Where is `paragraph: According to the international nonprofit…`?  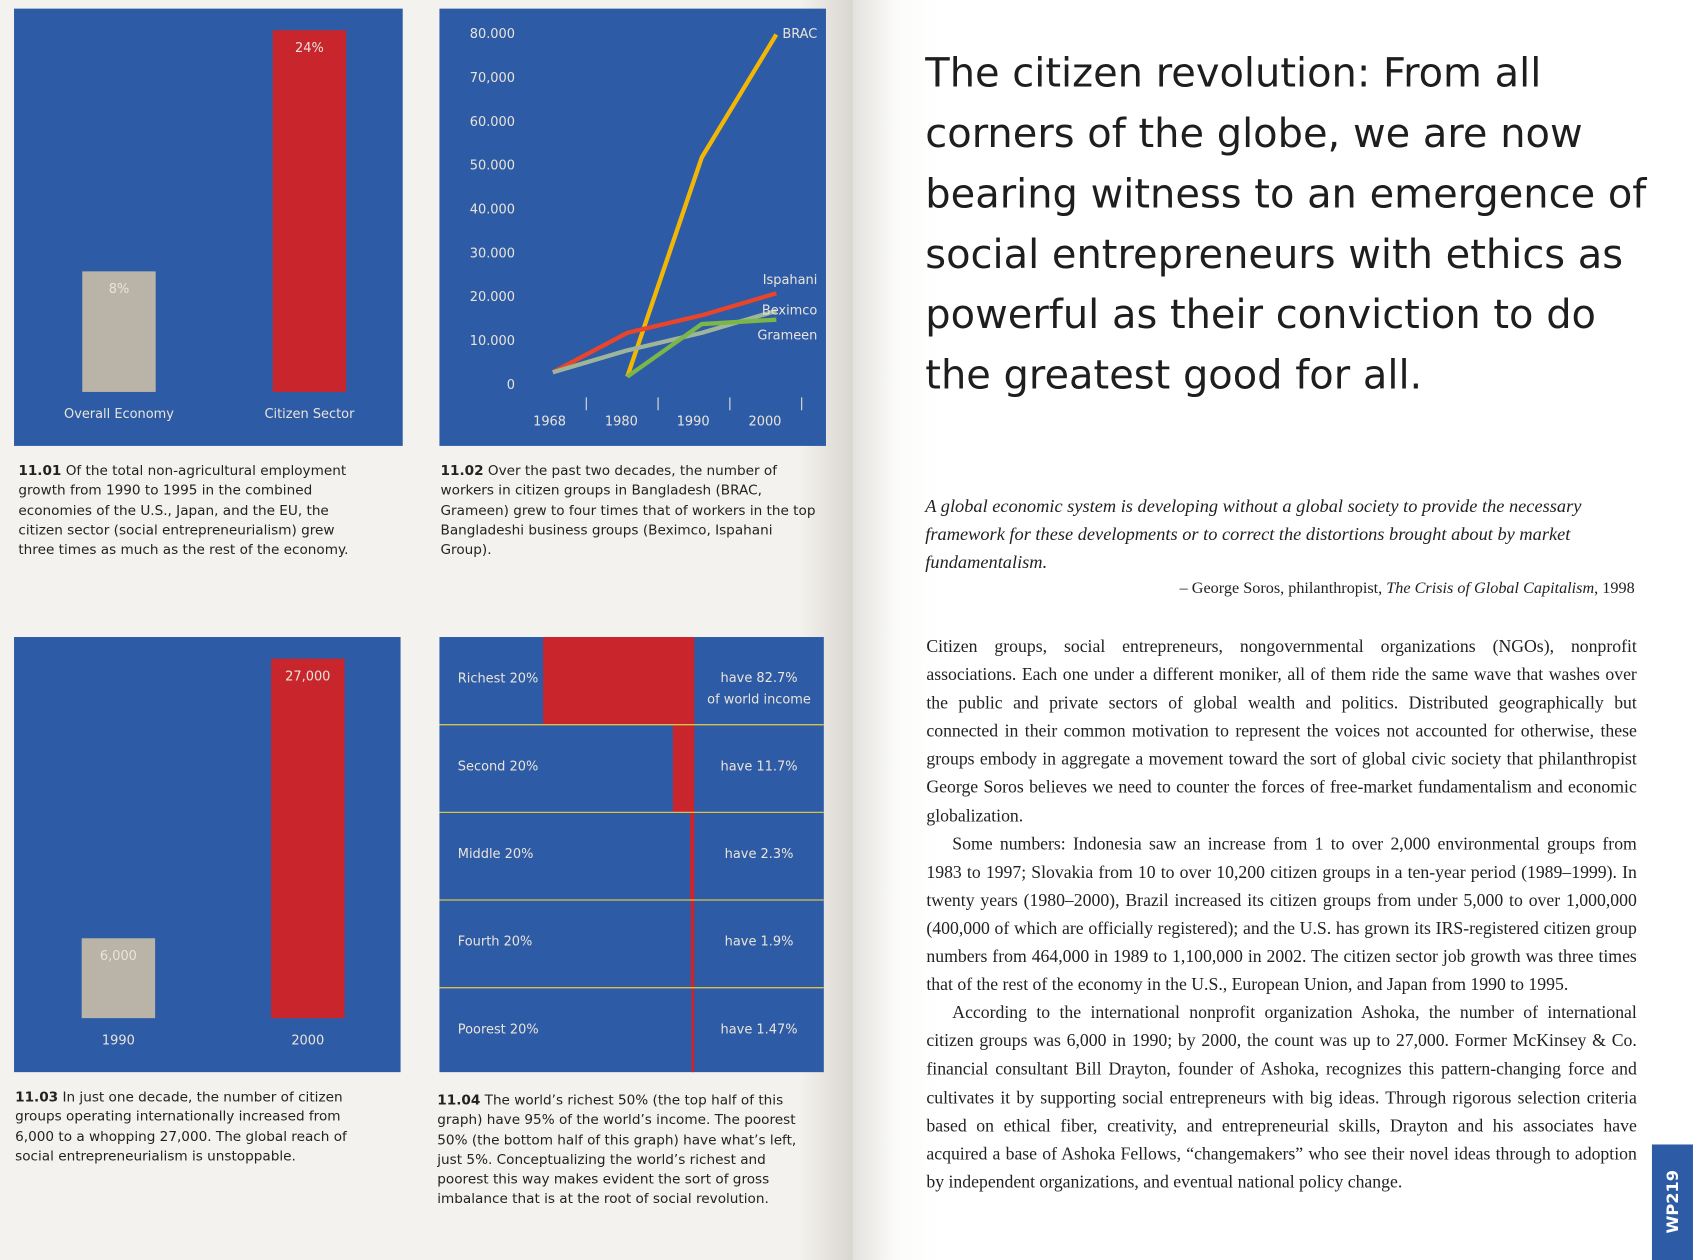 paragraph: According to the international nonprofit… is located at coordinates (1281, 1097).